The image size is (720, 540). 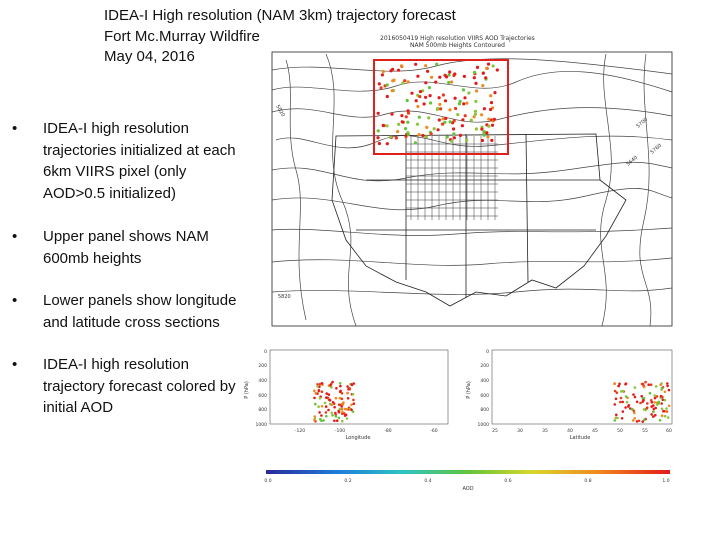 I want to click on x-tick-label: 55, so click(x=645, y=431).